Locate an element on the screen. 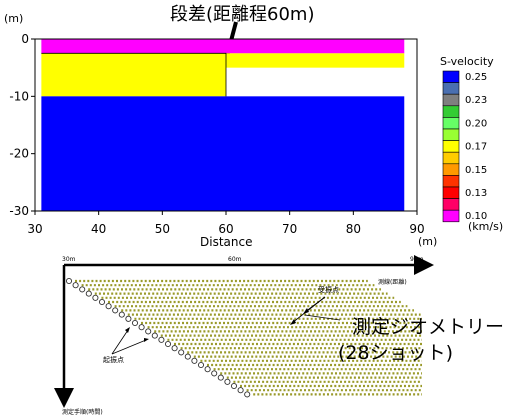  x-tick-label: 60 is located at coordinates (225, 229).